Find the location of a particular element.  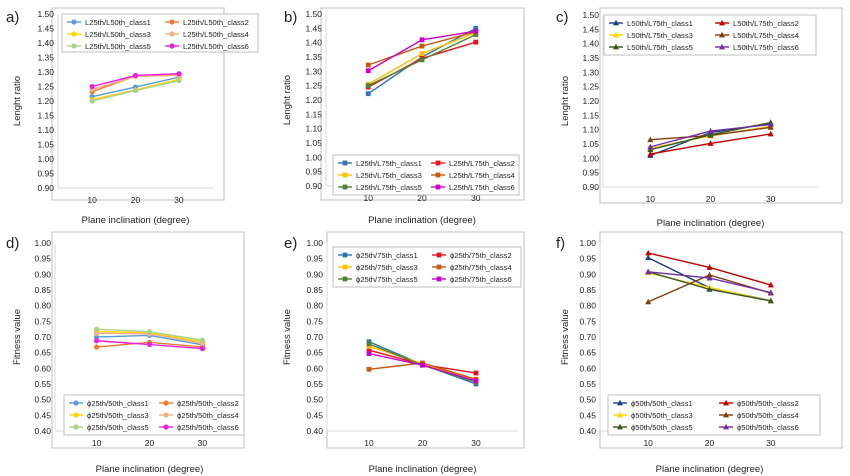

legend-entry: L25th/L75th_class2 is located at coordinates (482, 163).